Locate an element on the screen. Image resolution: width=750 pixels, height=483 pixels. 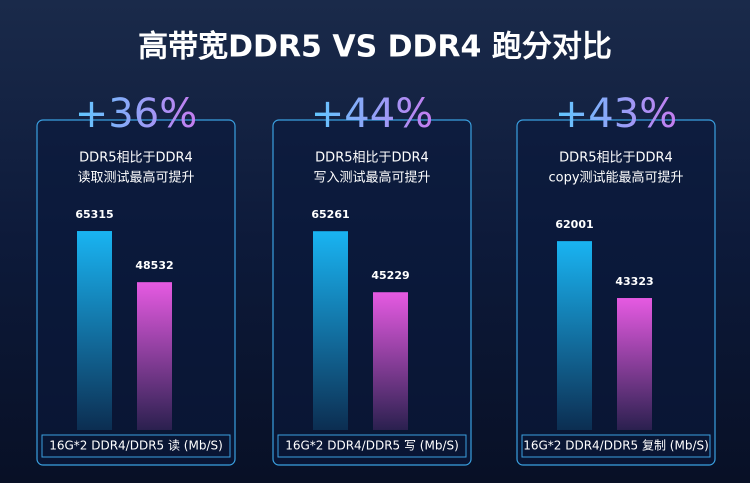
subtitle: 读取测试最高可提升 is located at coordinates (135, 178).